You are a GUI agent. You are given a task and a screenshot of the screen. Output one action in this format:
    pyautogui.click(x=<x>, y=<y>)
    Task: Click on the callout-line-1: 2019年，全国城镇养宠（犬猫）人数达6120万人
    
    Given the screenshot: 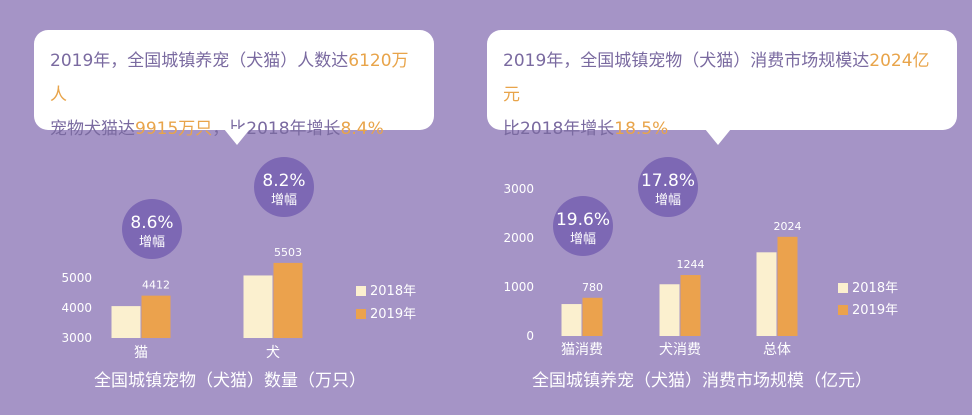 What is the action you would take?
    pyautogui.click(x=229, y=78)
    